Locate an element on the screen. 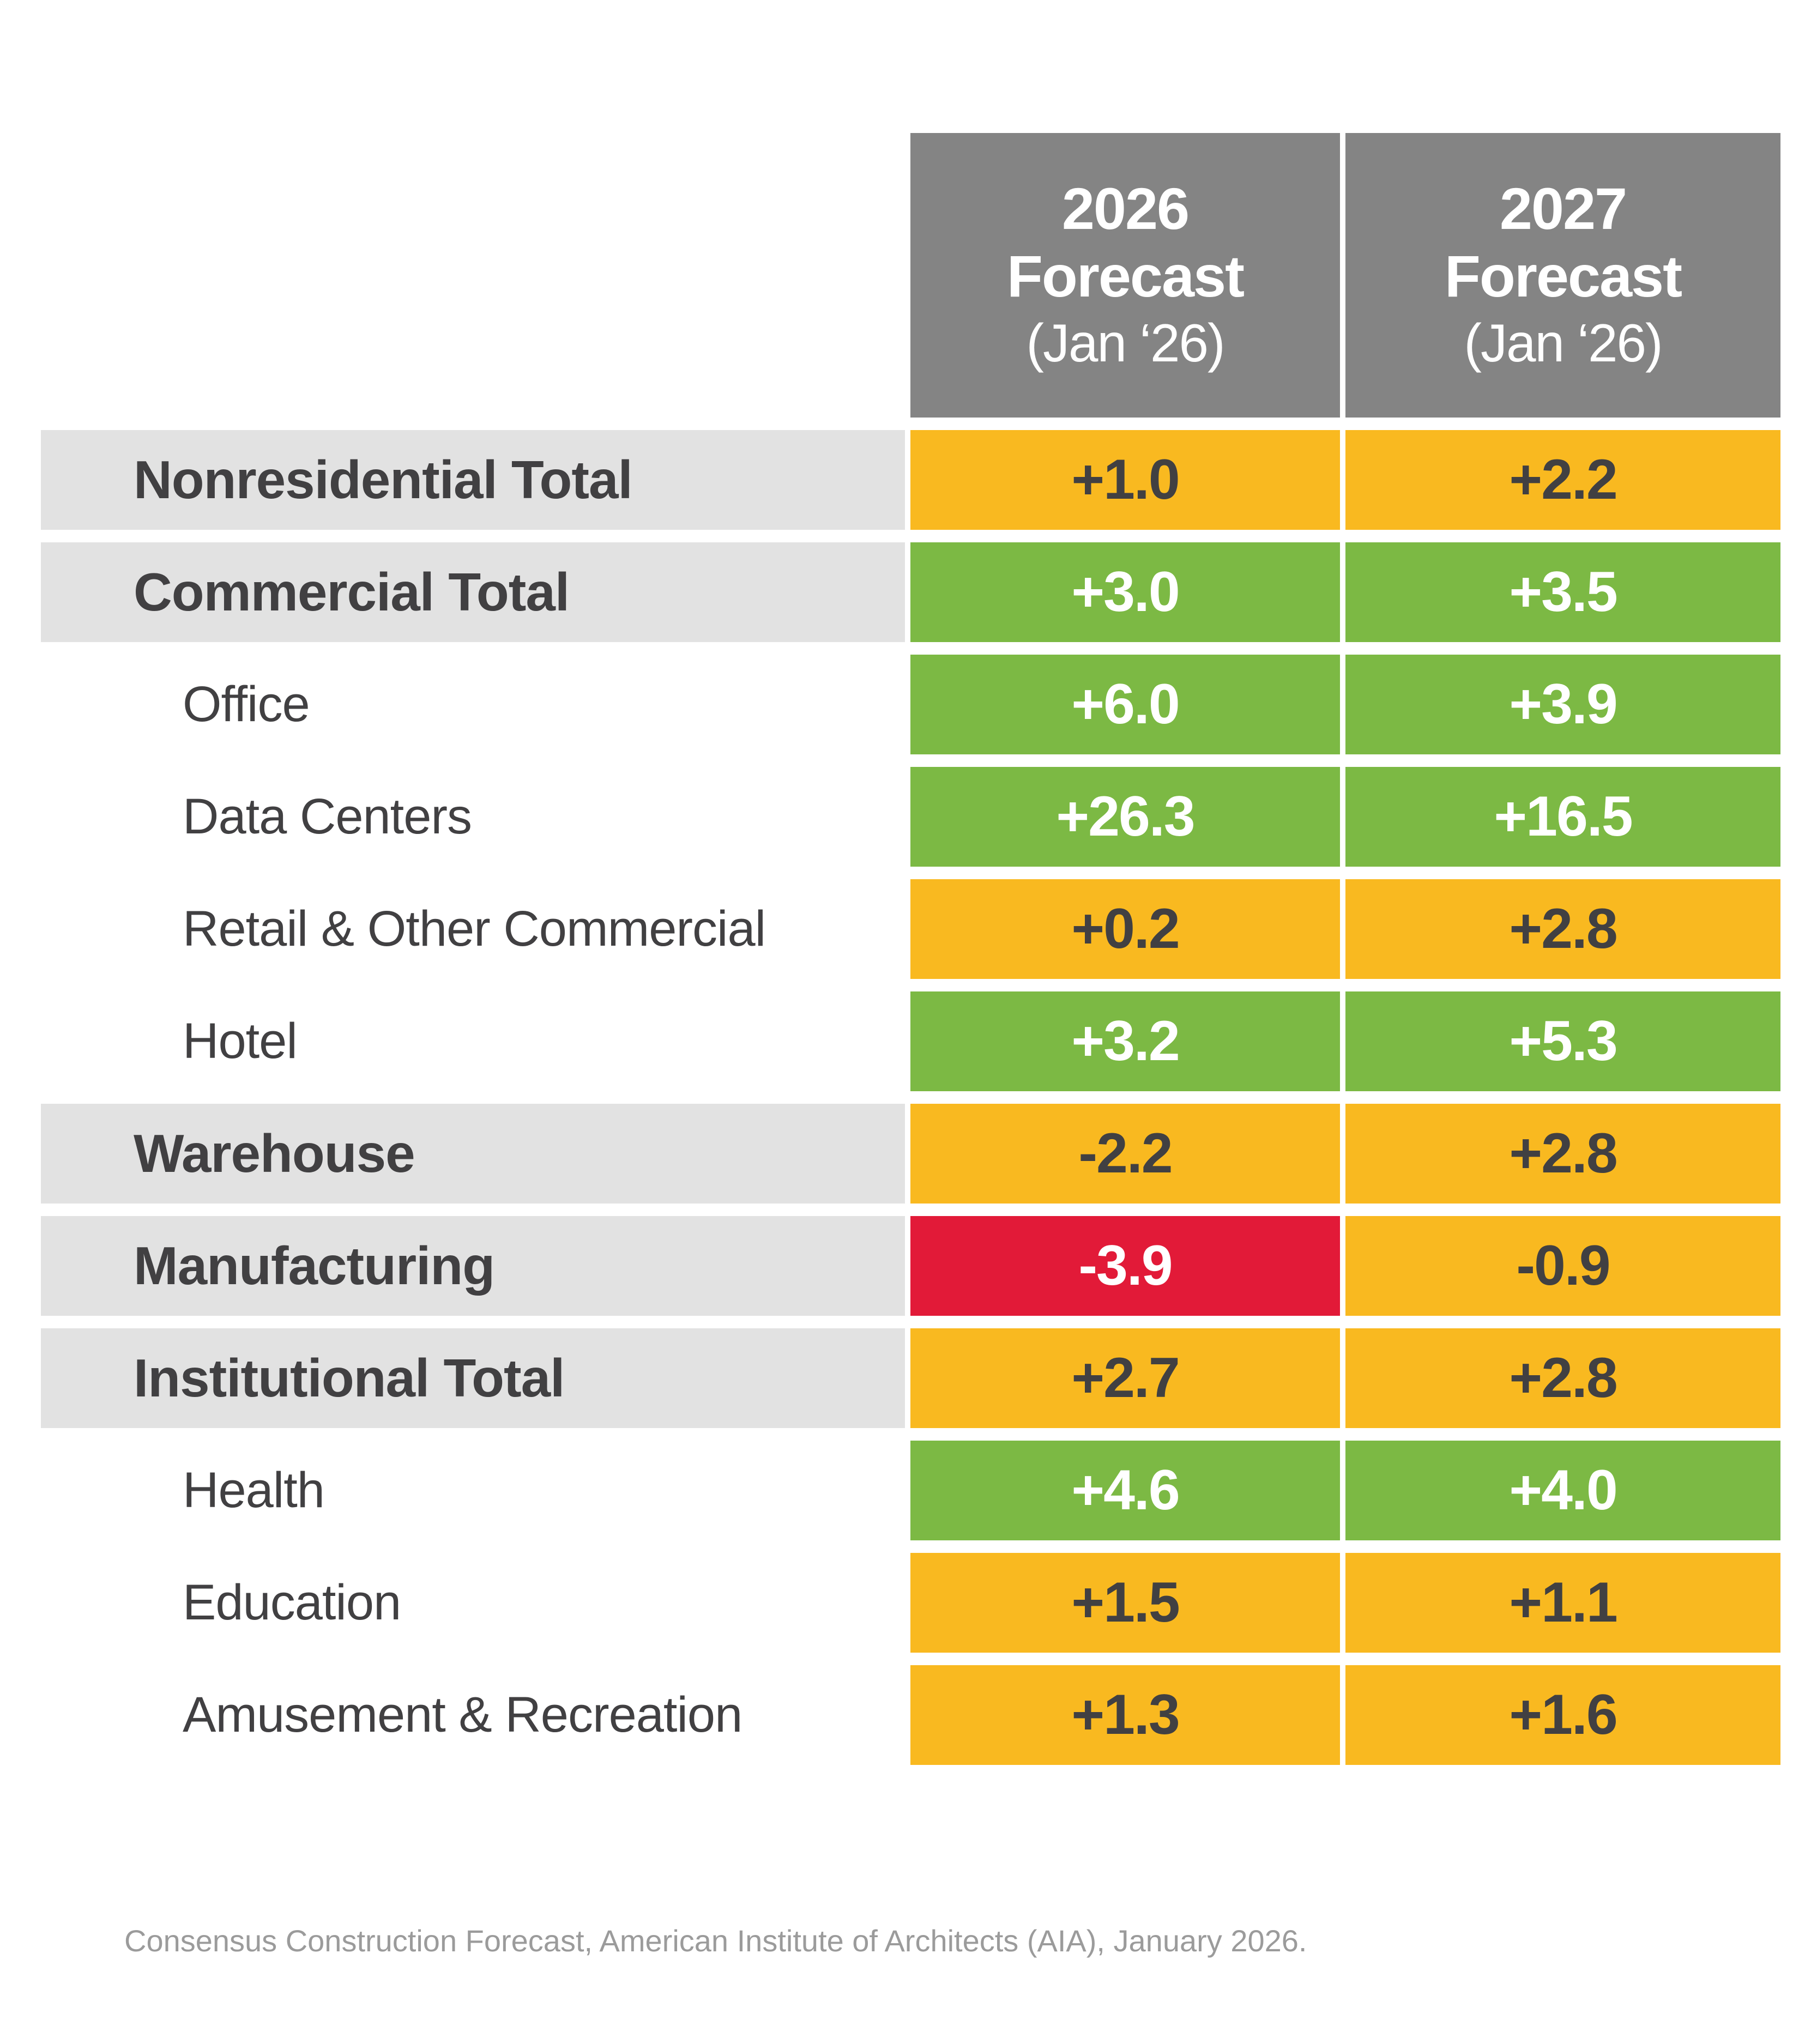  row-label-warehouse: Warehouse is located at coordinates (473, 1154).